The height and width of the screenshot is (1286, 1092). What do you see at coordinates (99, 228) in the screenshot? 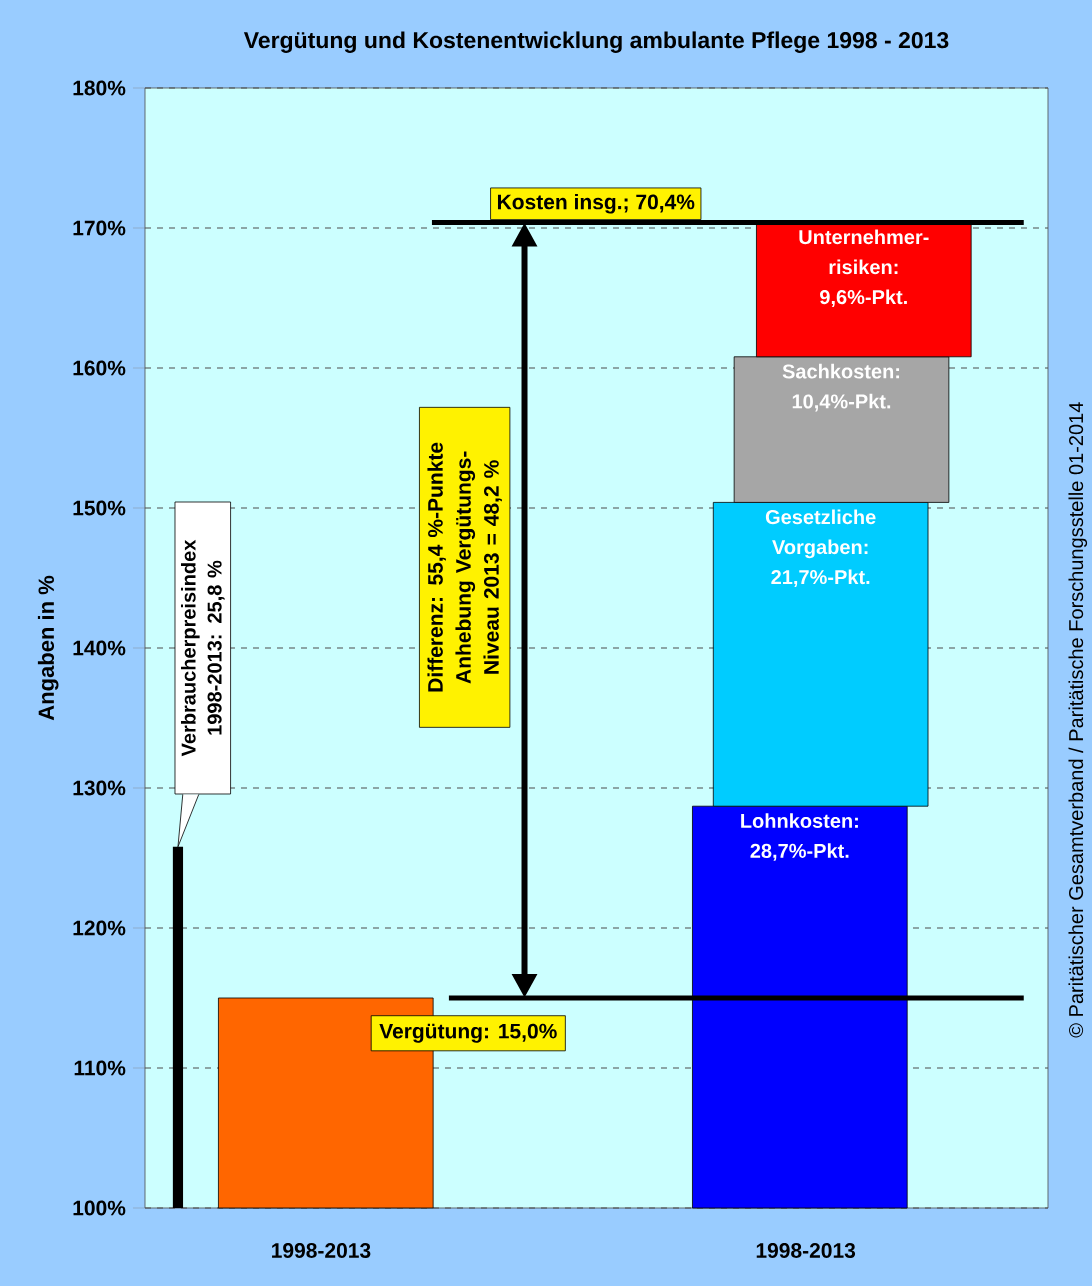
I see `y-tick-label: 170%` at bounding box center [99, 228].